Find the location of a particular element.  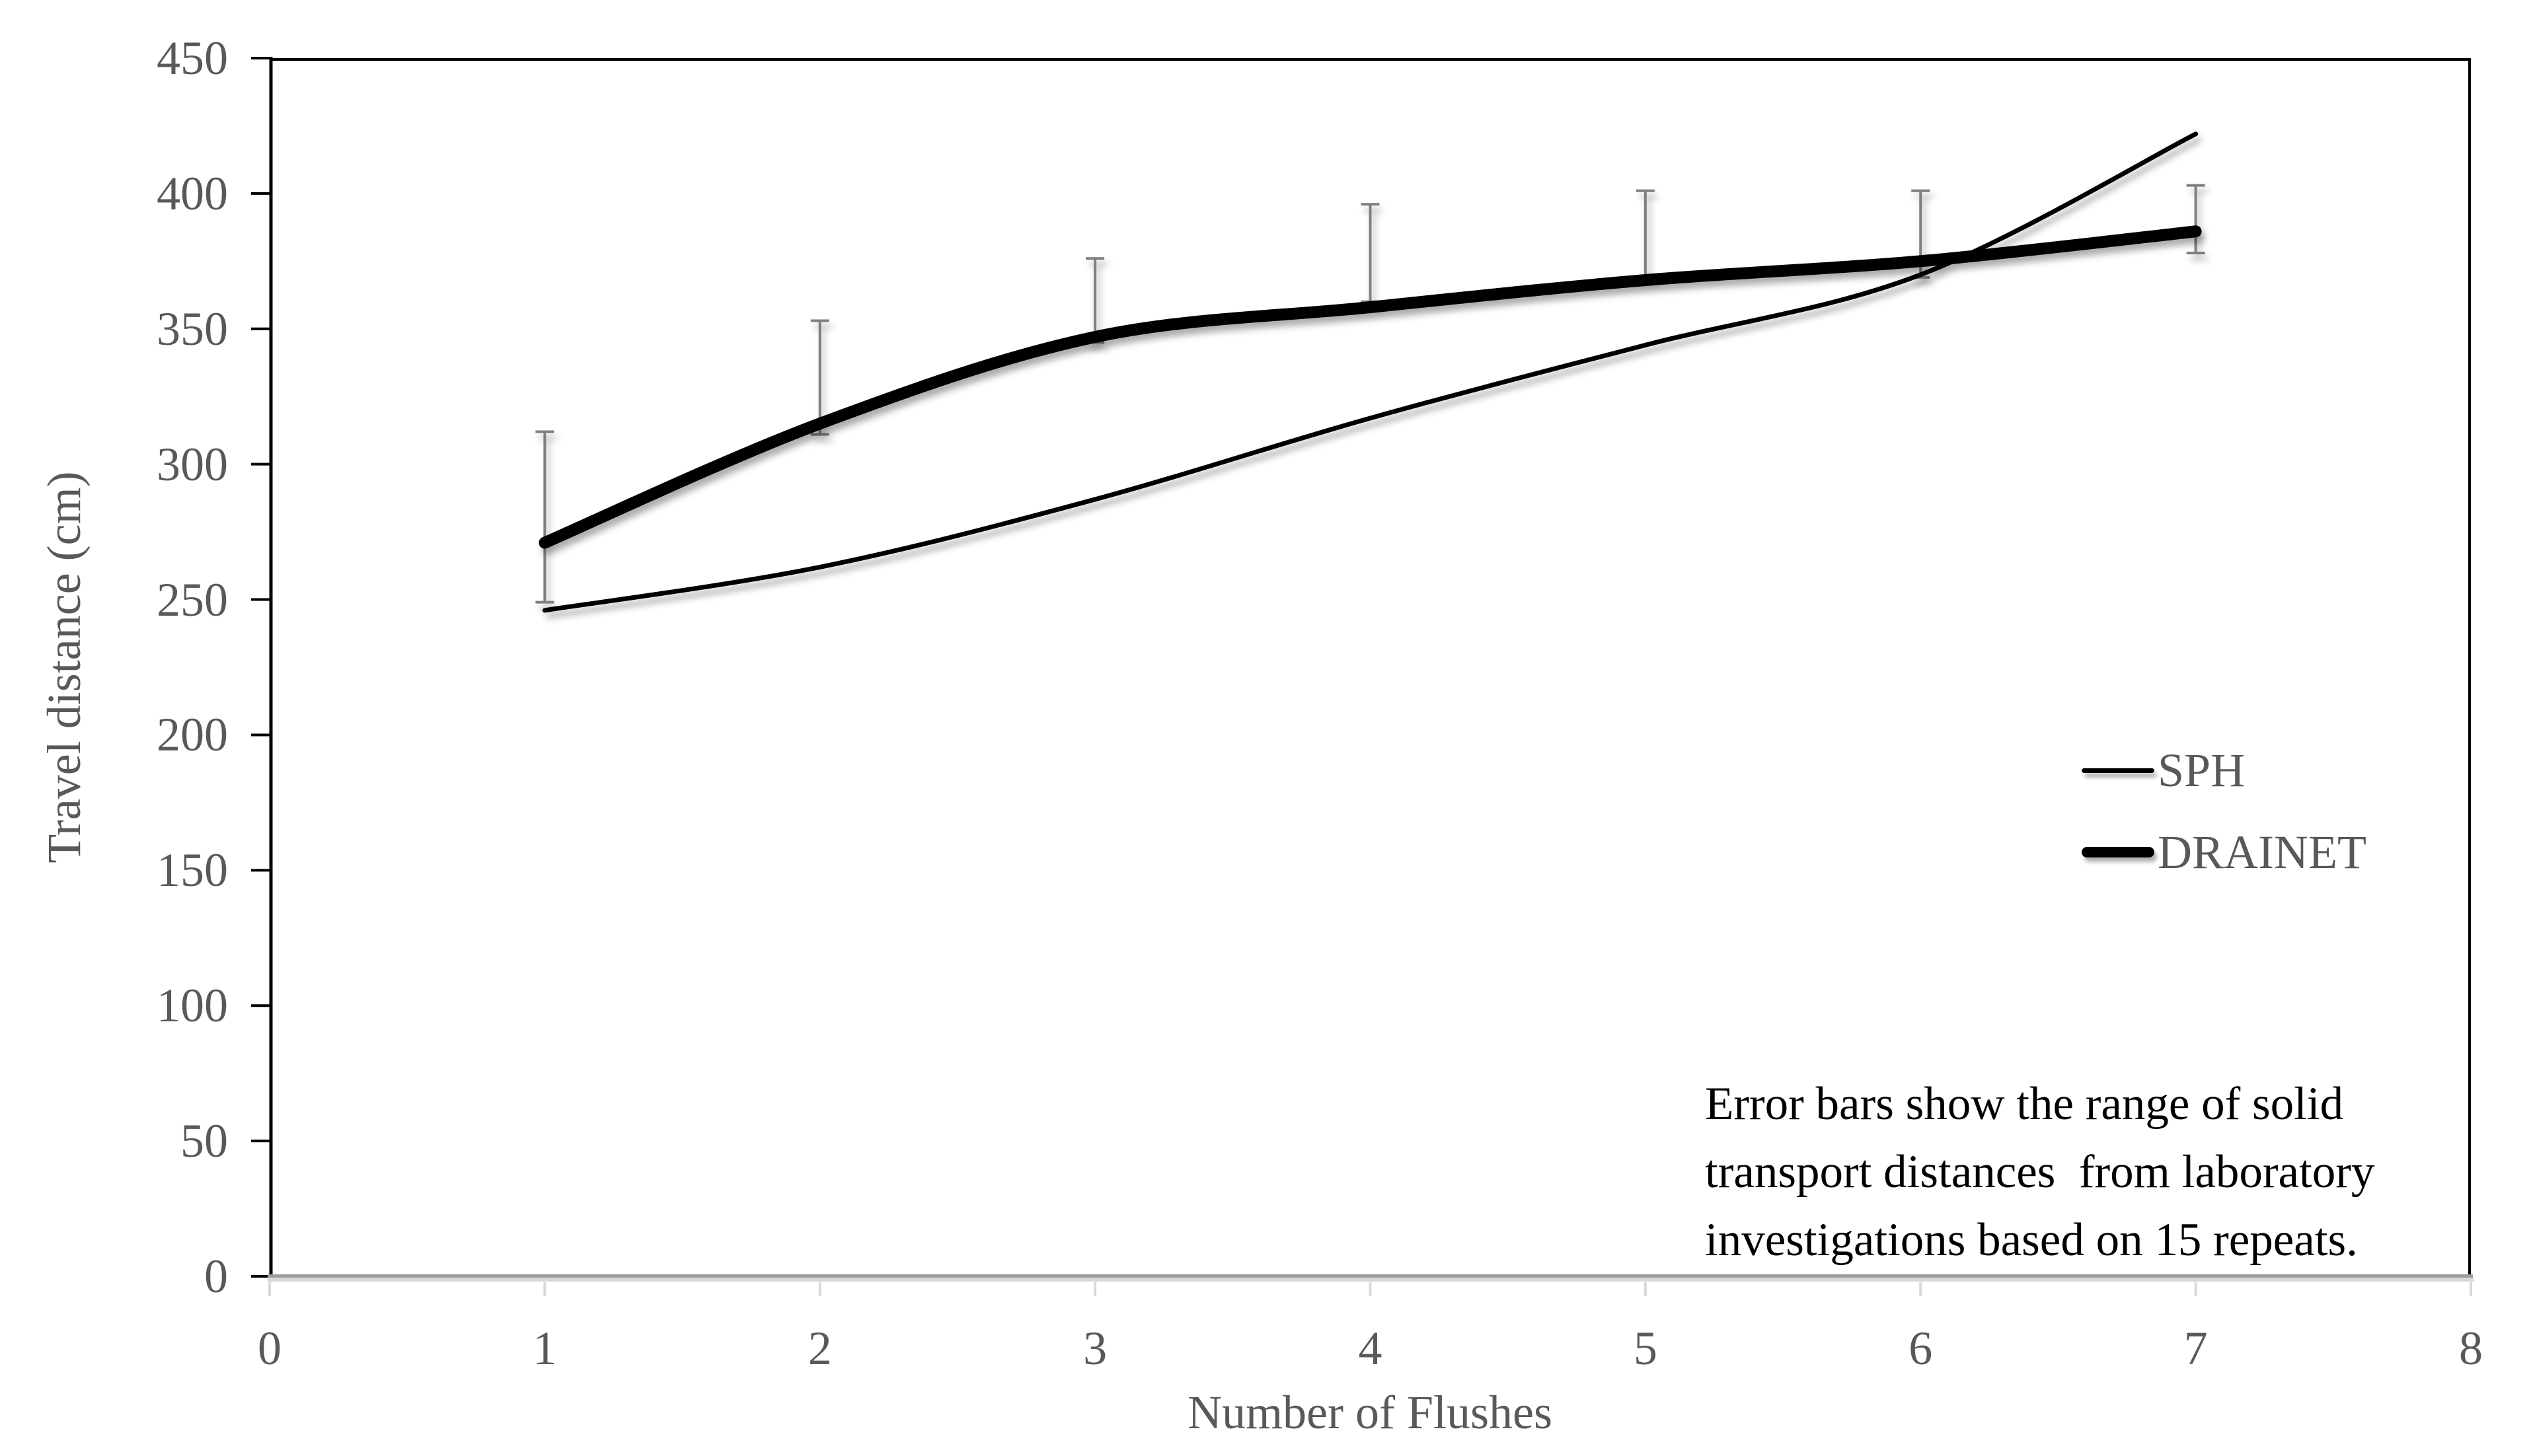

sph-legend-swatch is located at coordinates (2118, 770).